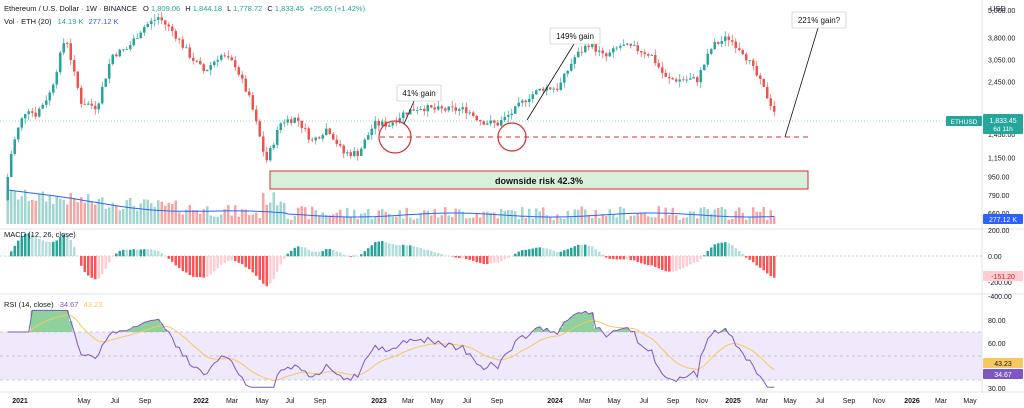 The width and height of the screenshot is (1024, 408). I want to click on rsi-tick-label: 80.00, so click(997, 321).